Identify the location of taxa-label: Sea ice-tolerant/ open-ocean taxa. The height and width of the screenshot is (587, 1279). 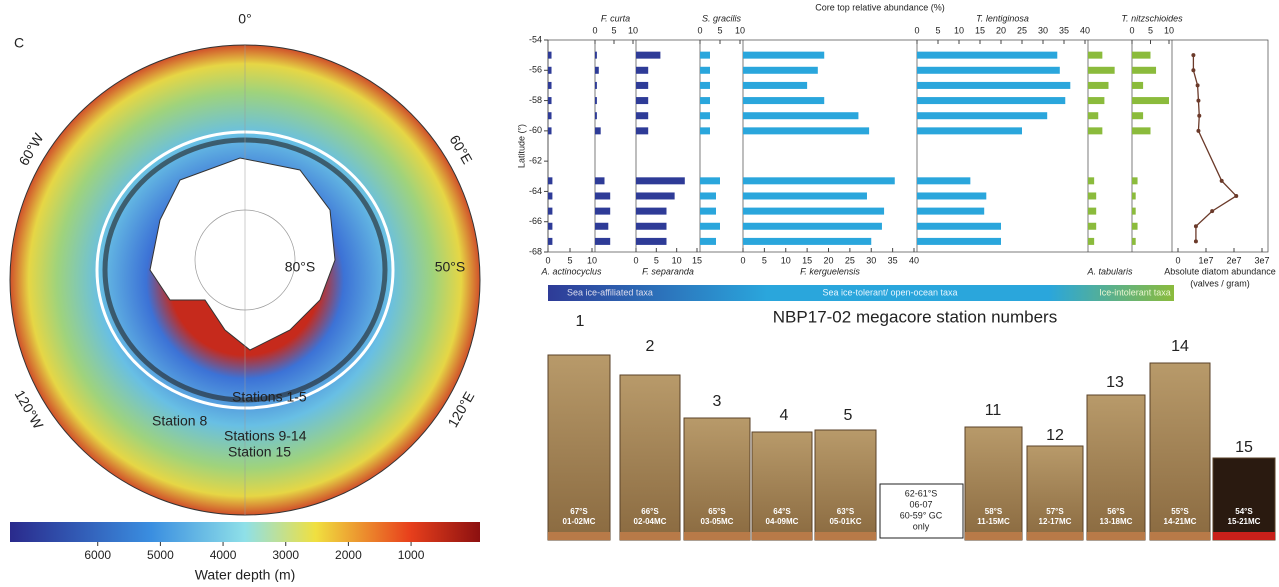
(889, 292).